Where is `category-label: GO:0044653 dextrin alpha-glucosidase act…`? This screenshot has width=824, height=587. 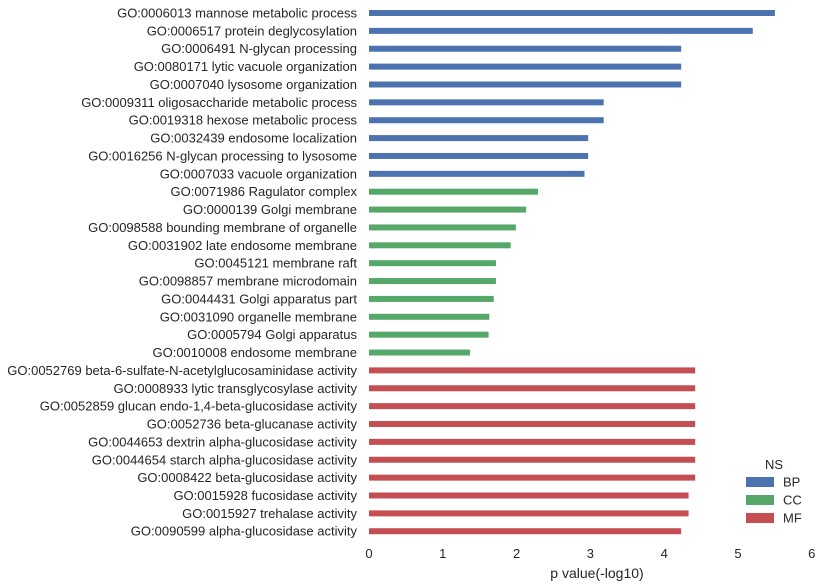
category-label: GO:0044653 dextrin alpha-glucosidase act… is located at coordinates (222, 441).